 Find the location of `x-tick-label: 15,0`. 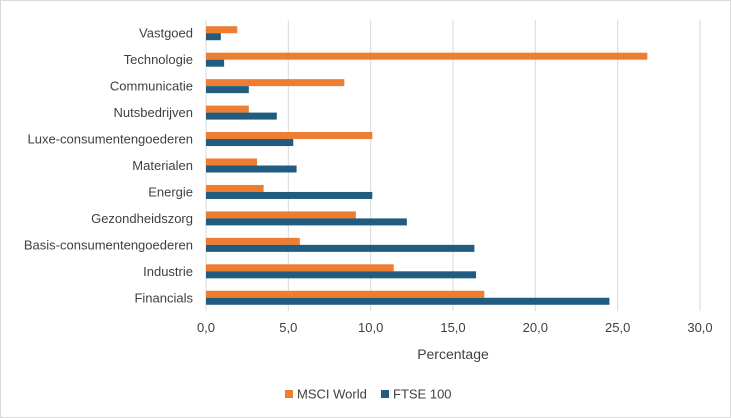

x-tick-label: 15,0 is located at coordinates (452, 327).